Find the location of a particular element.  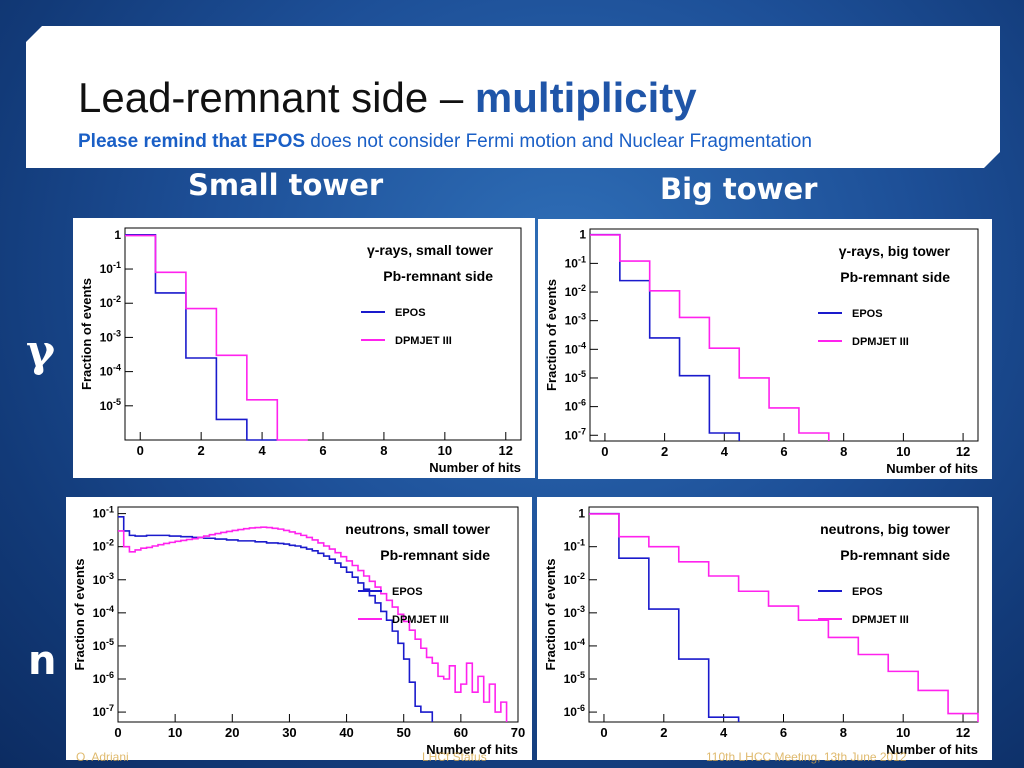

subtitle-bold: Please remind that EPOS is located at coordinates (192, 141).